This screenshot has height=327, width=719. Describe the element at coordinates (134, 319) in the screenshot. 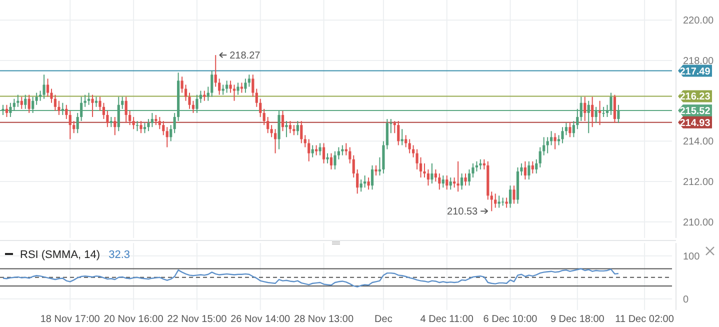

I see `x-tick-label: 20 Nov 16:00` at that location.